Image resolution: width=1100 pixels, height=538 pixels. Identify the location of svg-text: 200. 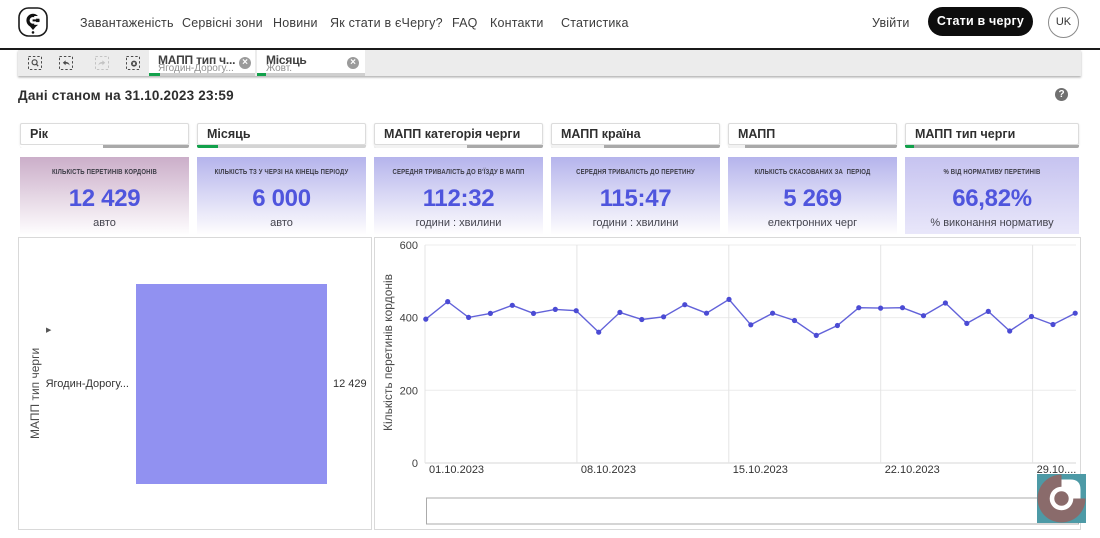
(409, 391).